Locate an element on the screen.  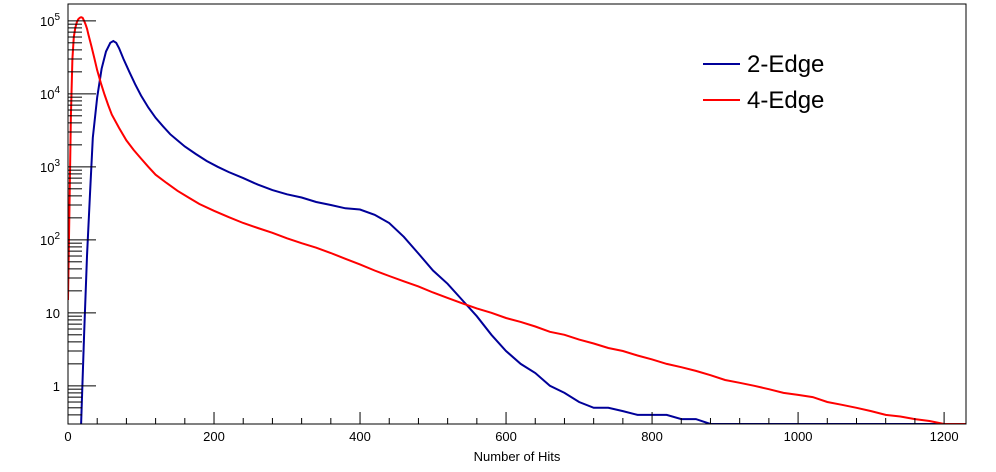
legend: 2-Edge 4-Edge is located at coordinates (763, 82).